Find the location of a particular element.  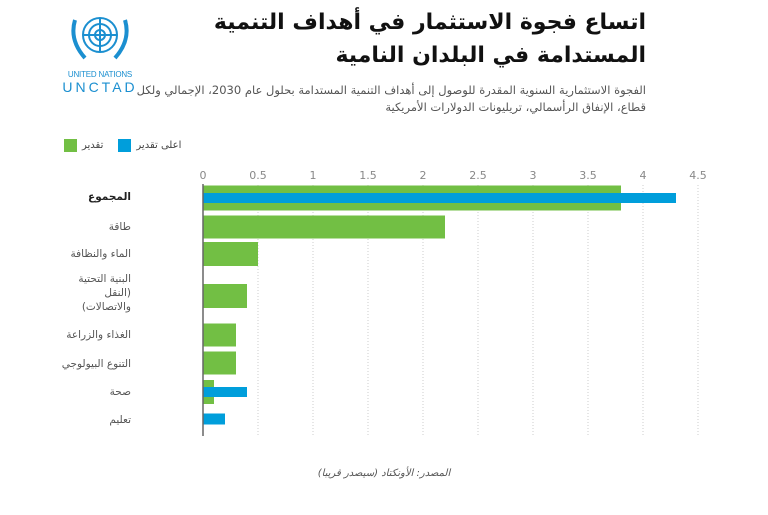

category-label-infrastructure: البنية التحتية (النقل والاتصالات) is located at coordinates (104, 293).